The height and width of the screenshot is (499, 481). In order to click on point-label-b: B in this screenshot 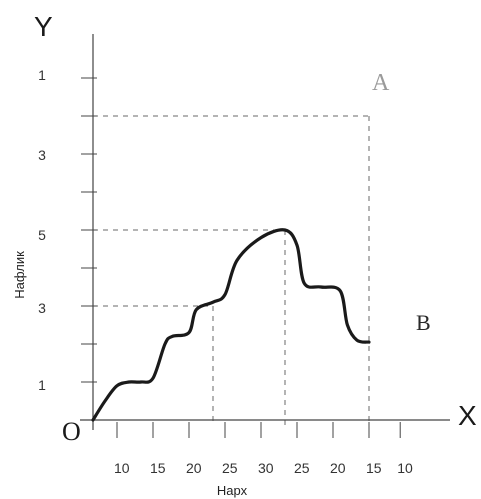, I will do `click(423, 322)`.